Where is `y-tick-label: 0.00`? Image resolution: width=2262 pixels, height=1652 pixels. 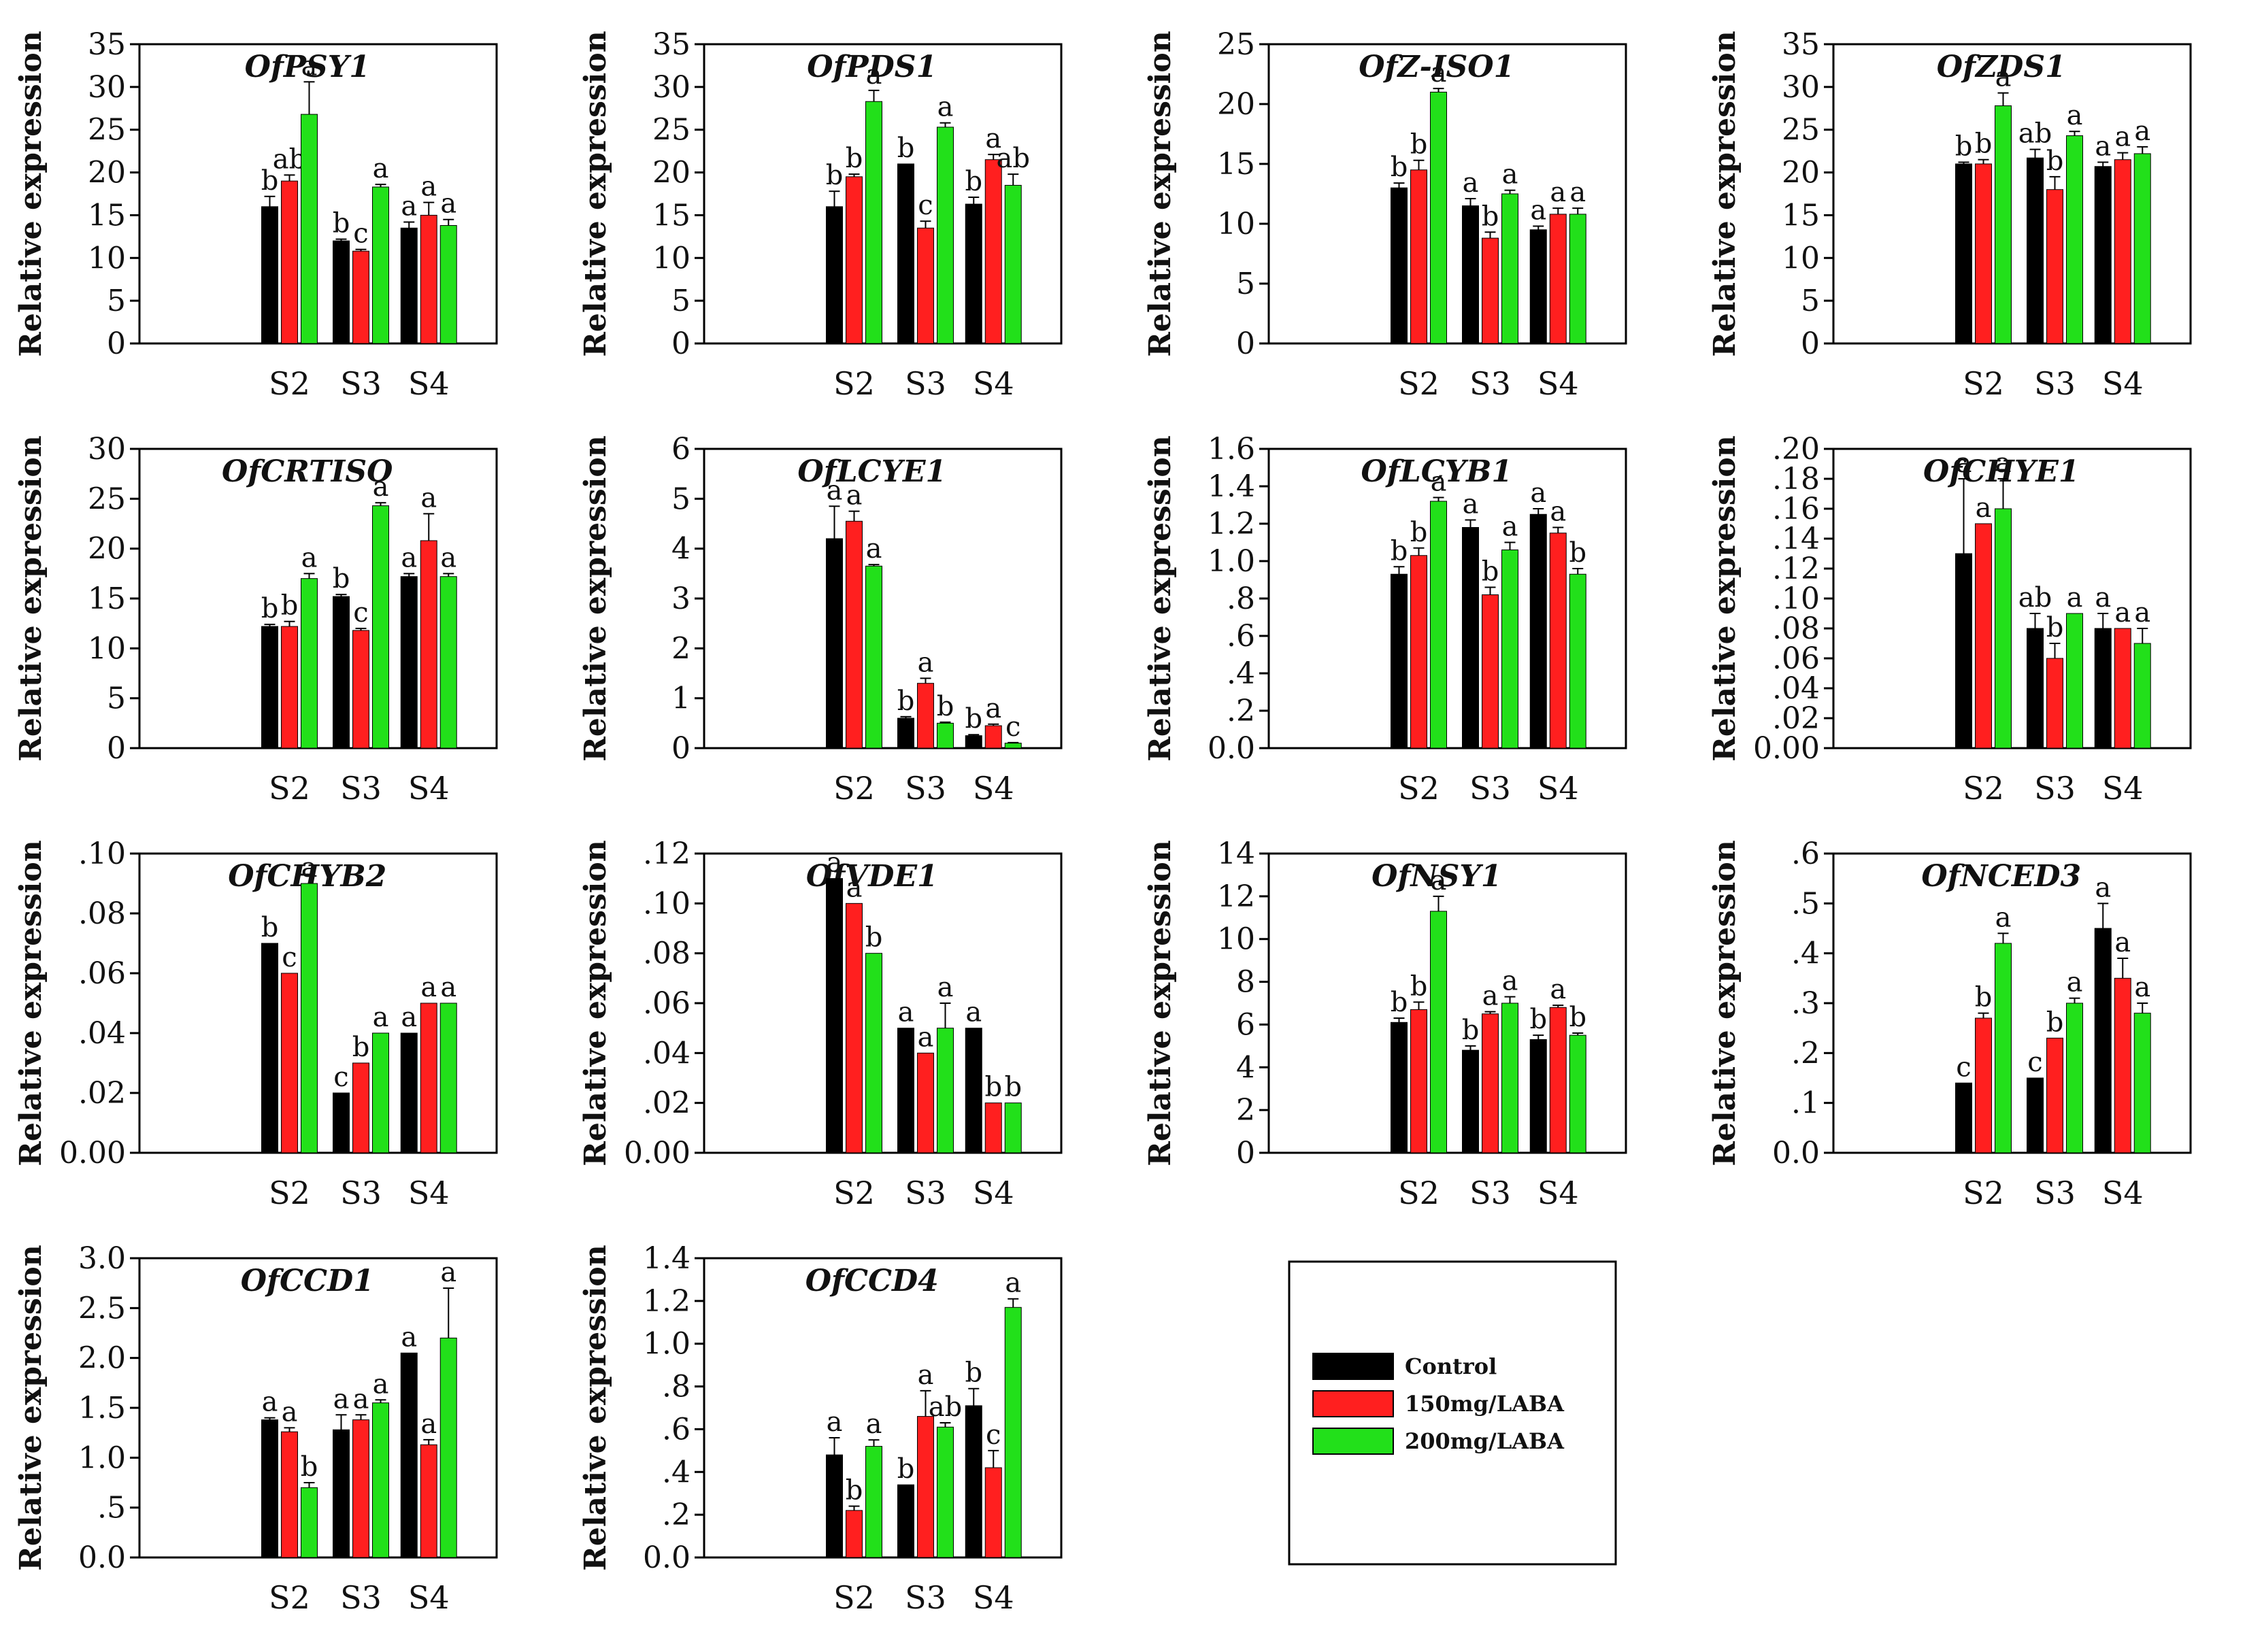
y-tick-label: 0.00 is located at coordinates (1786, 749).